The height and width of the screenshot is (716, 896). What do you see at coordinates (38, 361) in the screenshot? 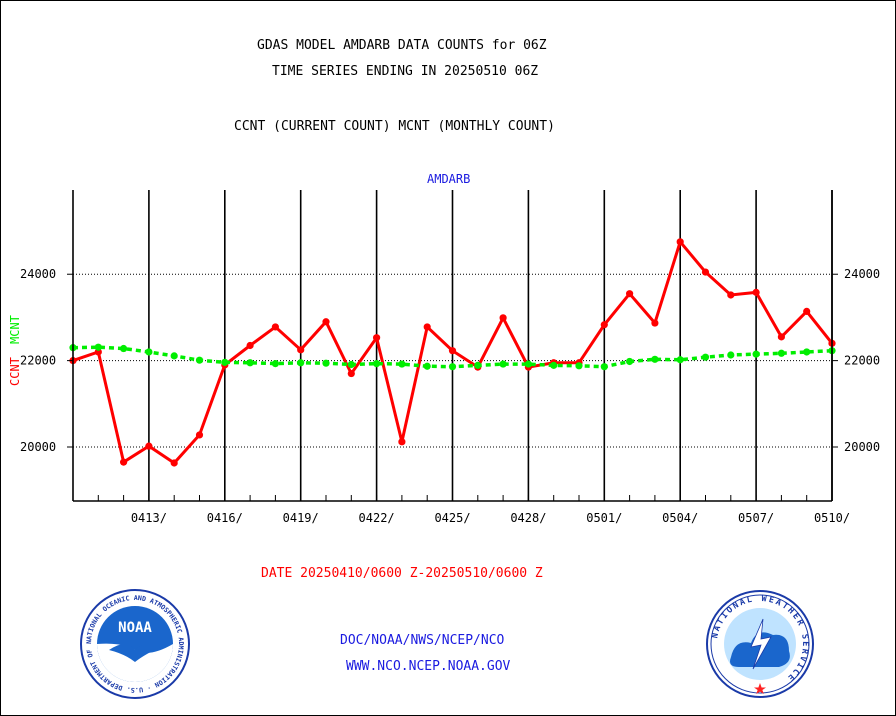
I see `y-tick-label-left: 22000` at bounding box center [38, 361].